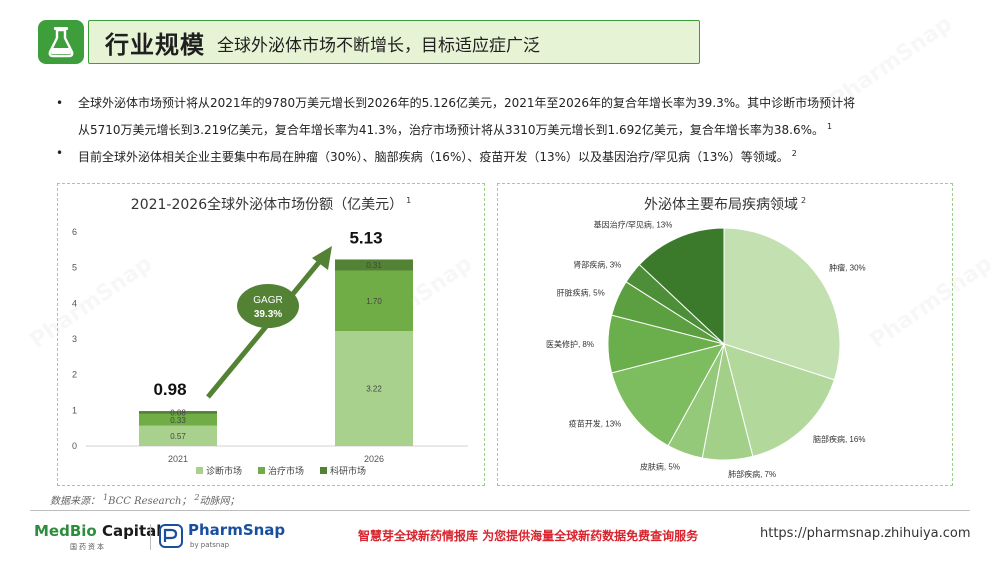  I want to click on pie-label: 肝脏疾病, 5%, so click(581, 292).